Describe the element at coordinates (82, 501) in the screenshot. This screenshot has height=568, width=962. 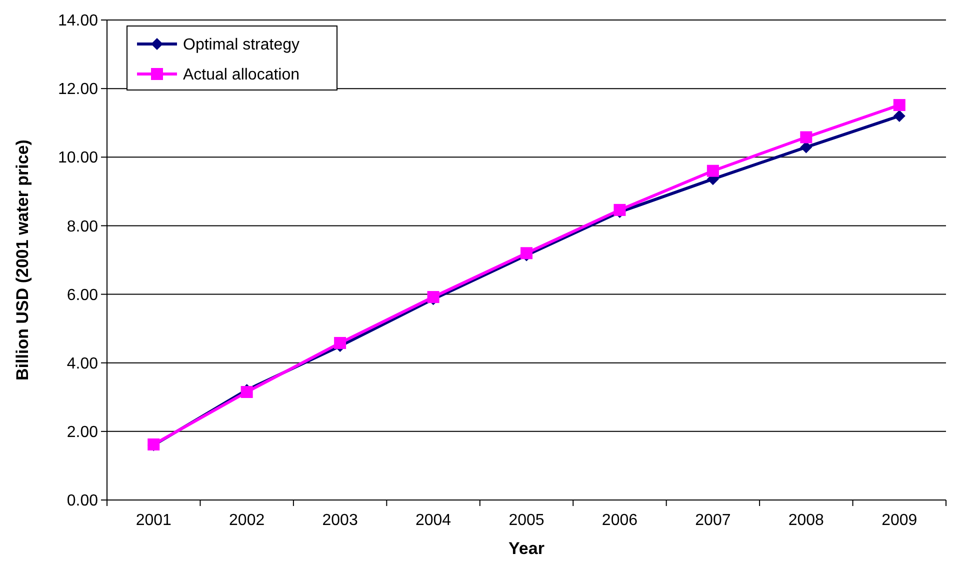
I see `y-tick-label: 0.00` at that location.